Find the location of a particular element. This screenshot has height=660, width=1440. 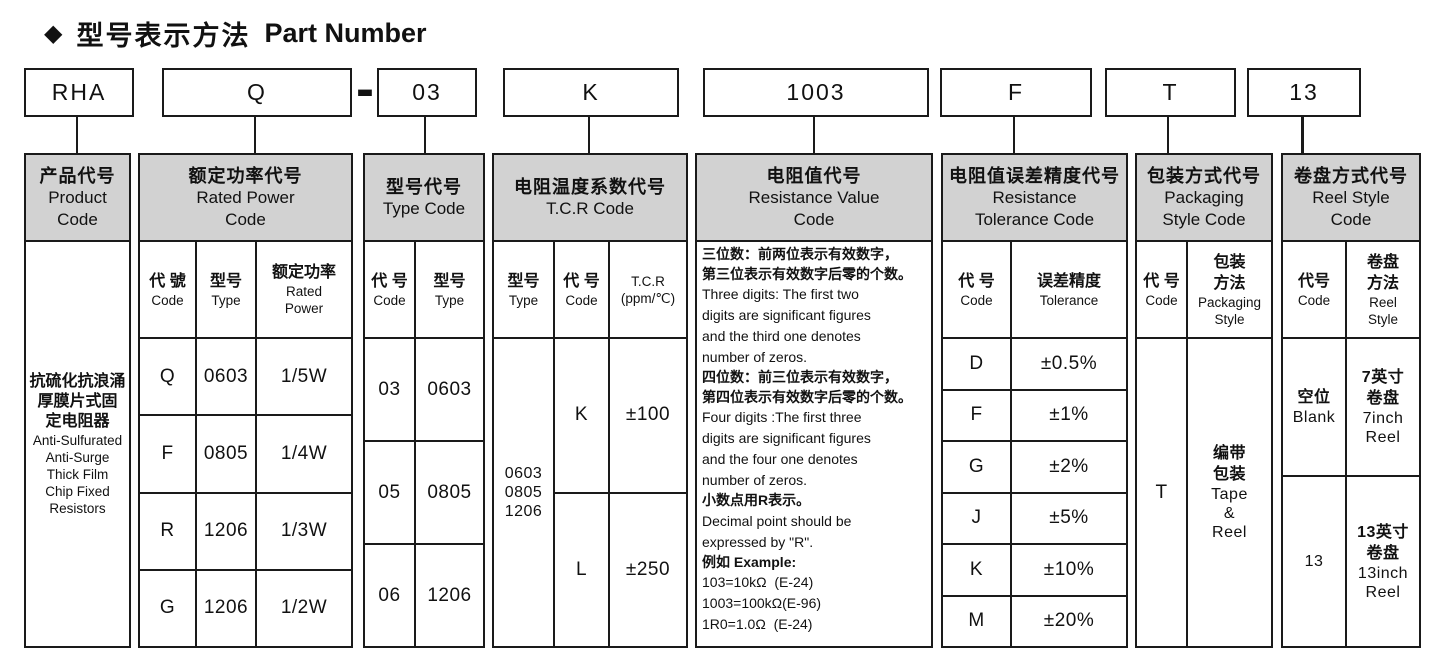

part-box-product: RHA is located at coordinates (79, 92).